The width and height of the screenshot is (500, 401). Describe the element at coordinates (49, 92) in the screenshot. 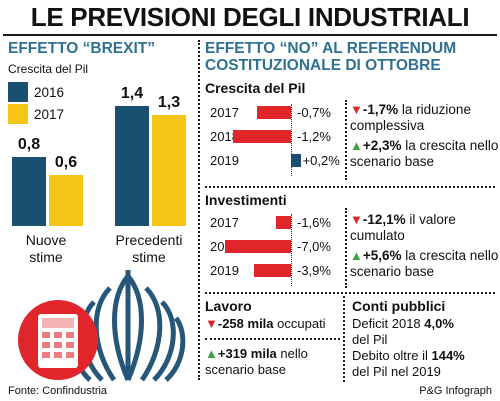

I see `legend-label-2016: 2016` at that location.